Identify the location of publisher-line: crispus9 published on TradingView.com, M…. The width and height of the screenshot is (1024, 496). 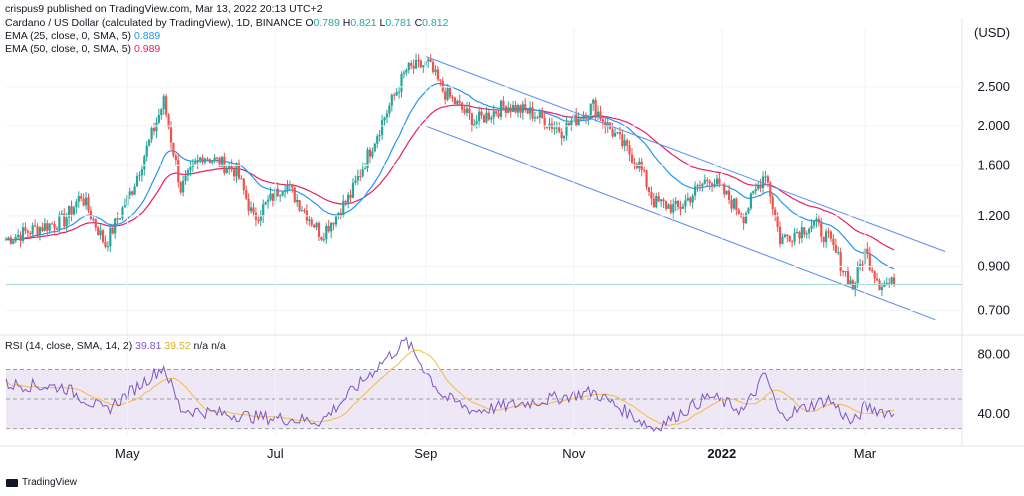
(164, 9).